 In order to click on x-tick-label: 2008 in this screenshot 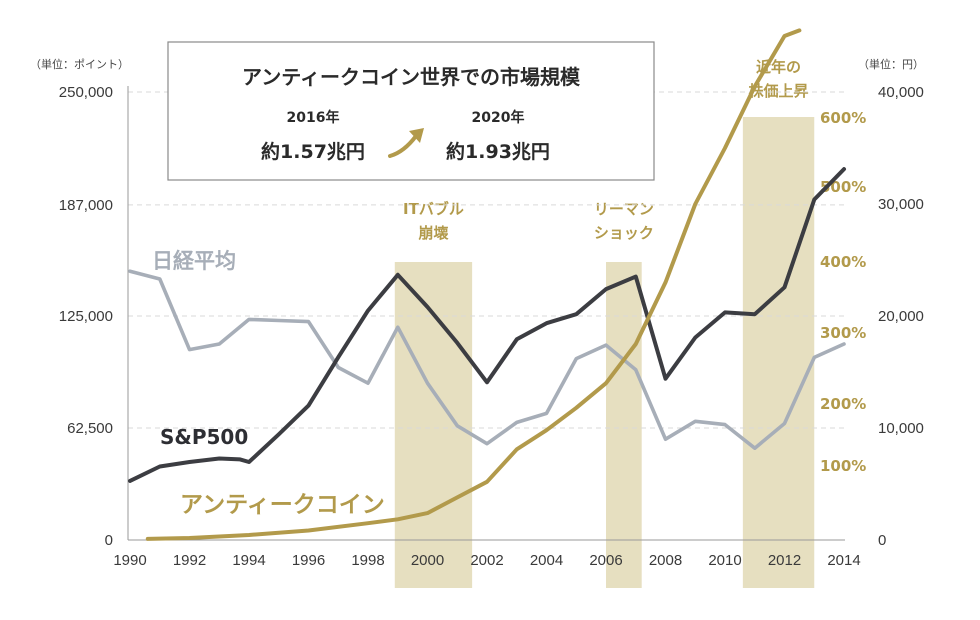, I will do `click(665, 560)`.